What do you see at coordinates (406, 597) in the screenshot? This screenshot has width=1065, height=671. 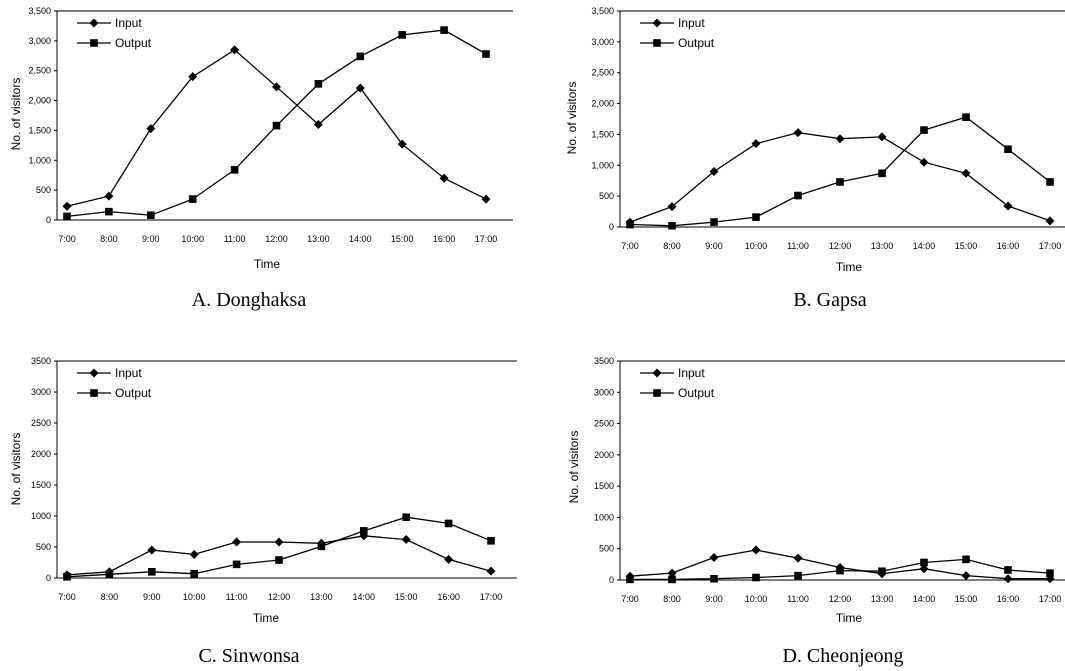 I see `panel-c-x-tick-label: 15:00` at bounding box center [406, 597].